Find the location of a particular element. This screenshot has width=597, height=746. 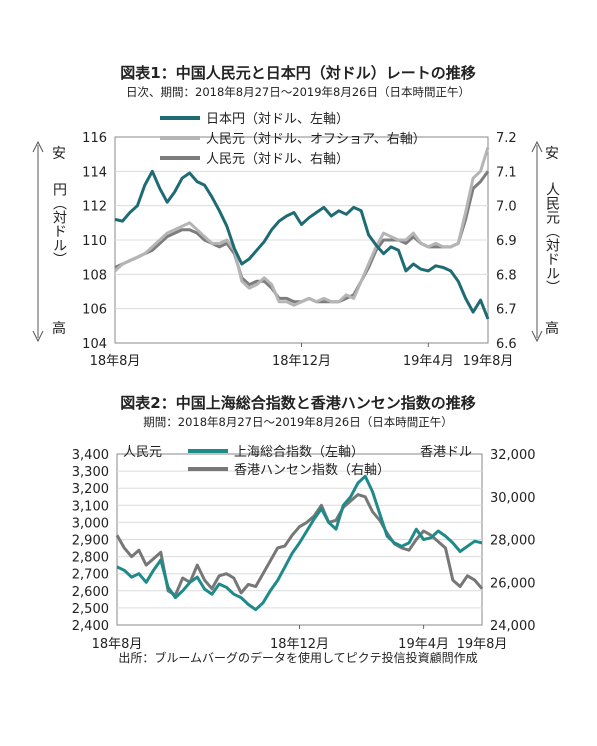

chart-2-series-group is located at coordinates (299, 543).